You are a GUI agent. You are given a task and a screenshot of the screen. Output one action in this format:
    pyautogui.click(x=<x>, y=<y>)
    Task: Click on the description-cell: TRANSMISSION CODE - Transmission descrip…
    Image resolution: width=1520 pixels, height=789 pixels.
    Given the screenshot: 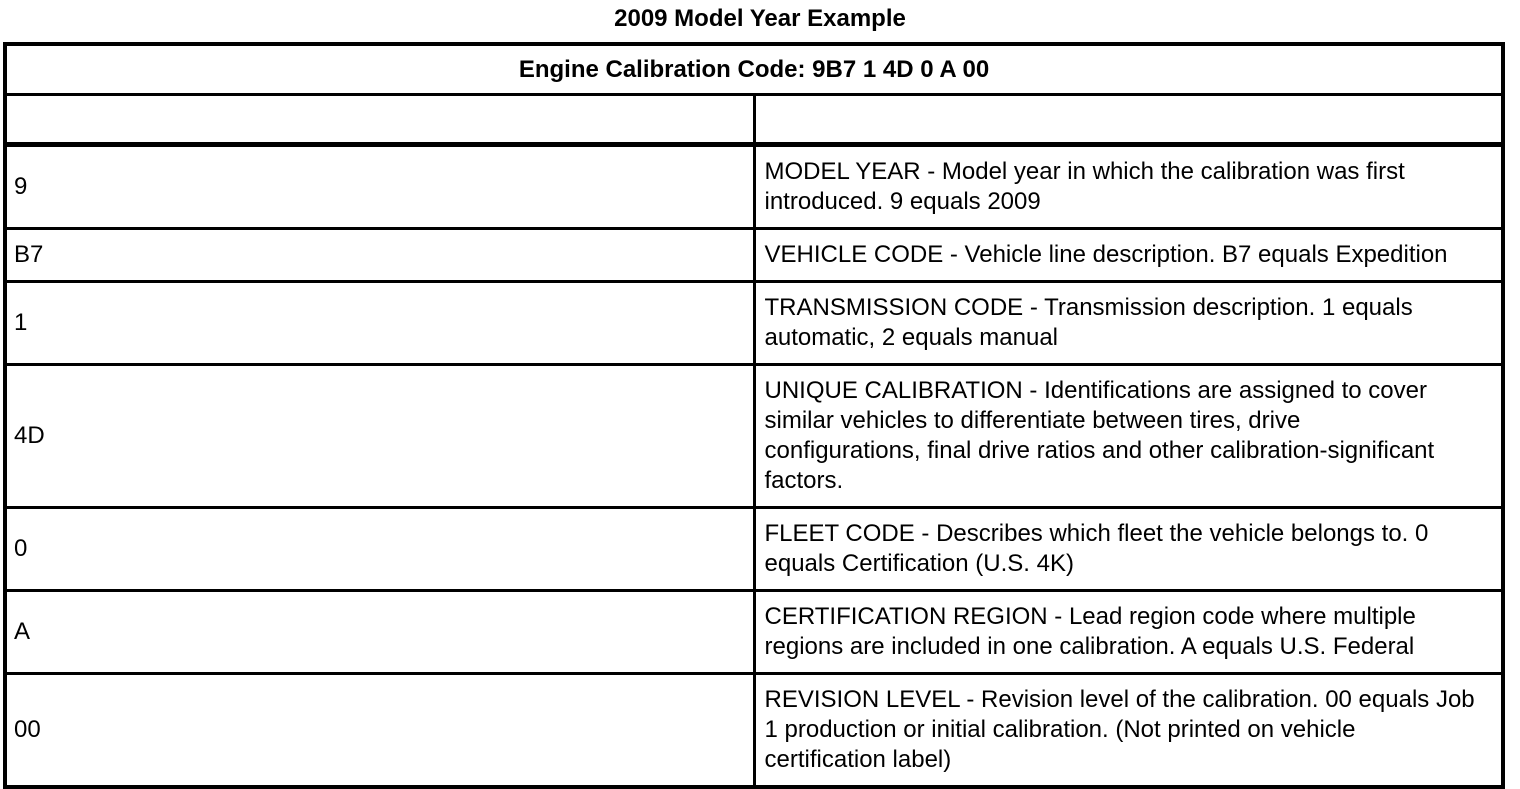 What is the action you would take?
    pyautogui.click(x=1128, y=323)
    